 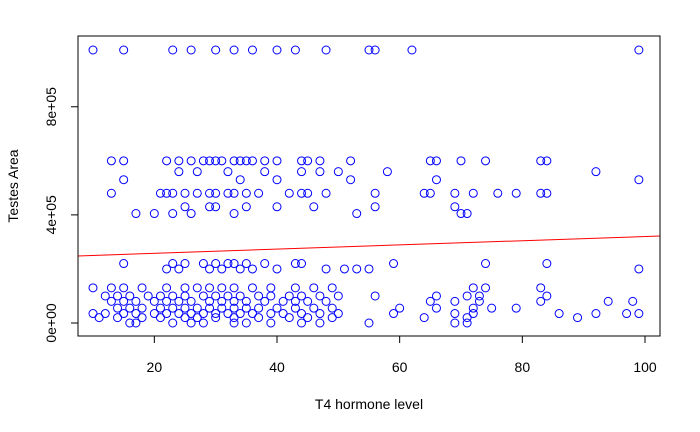 I want to click on y-tick-label: 8e+05, so click(x=51, y=107).